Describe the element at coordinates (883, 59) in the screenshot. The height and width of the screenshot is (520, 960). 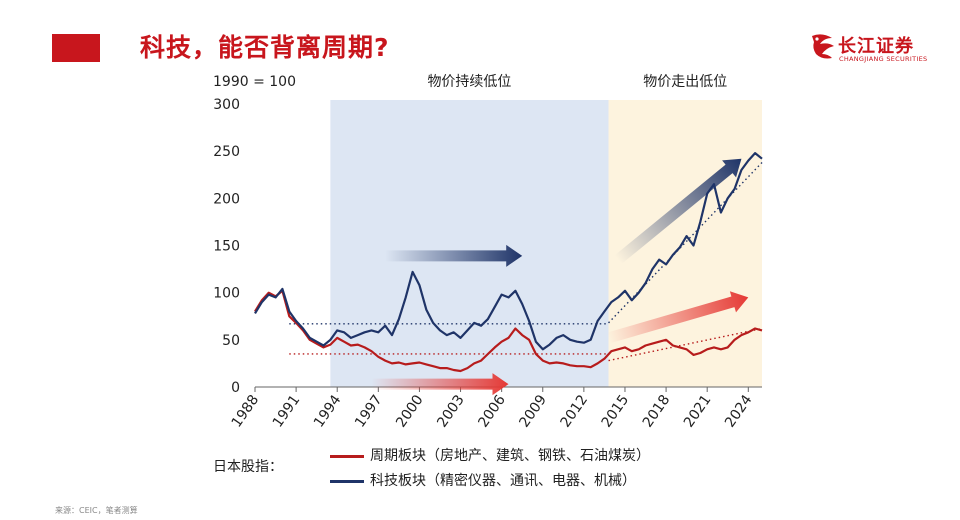
I see `logo-subtext: CHANGJIANG SECURITIES` at that location.